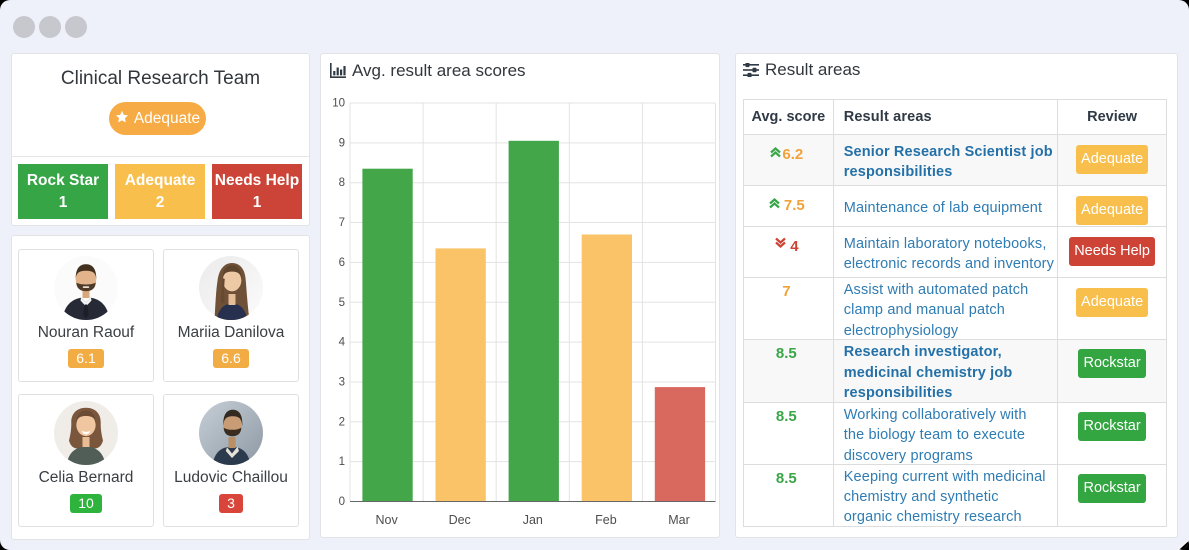 This screenshot has height=550, width=1189. Describe the element at coordinates (342, 223) in the screenshot. I see `svg-text: 7` at that location.